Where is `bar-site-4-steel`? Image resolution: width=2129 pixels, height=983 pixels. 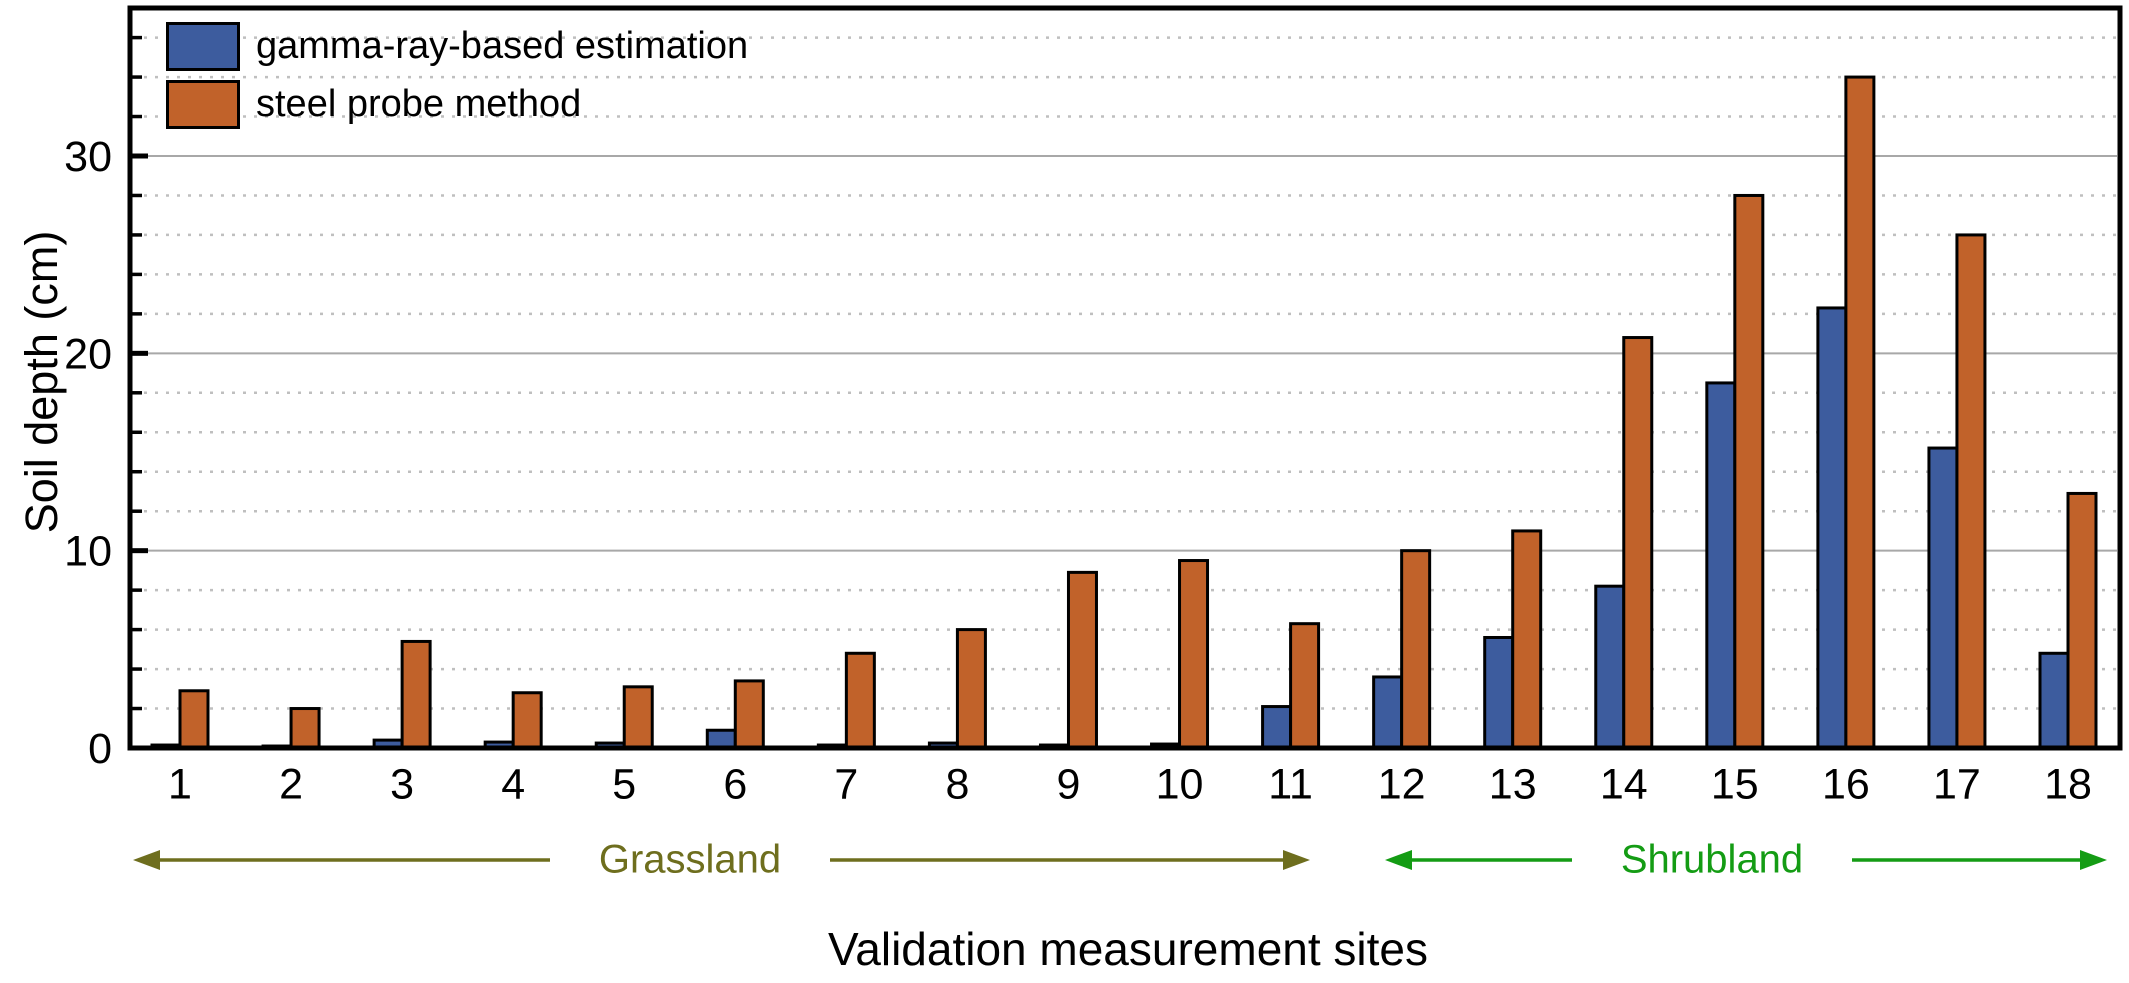
bar-site-4-steel is located at coordinates (527, 720).